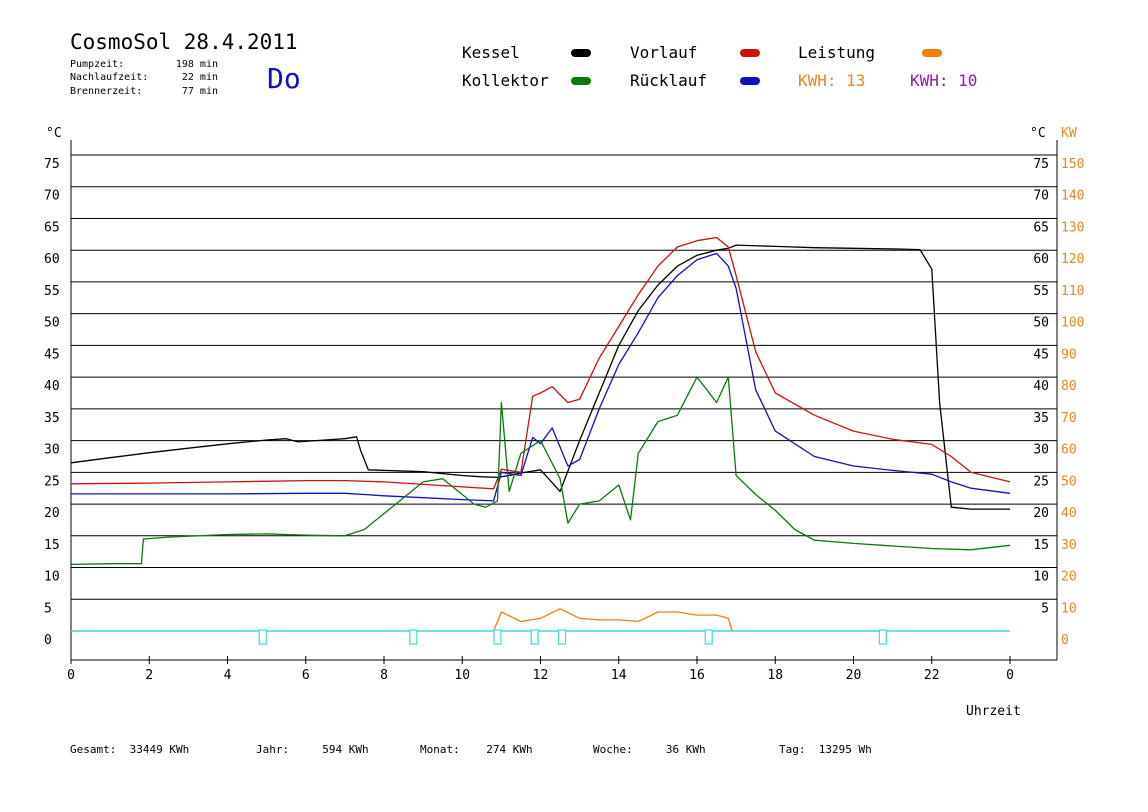 The width and height of the screenshot is (1148, 812). What do you see at coordinates (1072, 323) in the screenshot?
I see `y-tick-label-kw: 100` at bounding box center [1072, 323].